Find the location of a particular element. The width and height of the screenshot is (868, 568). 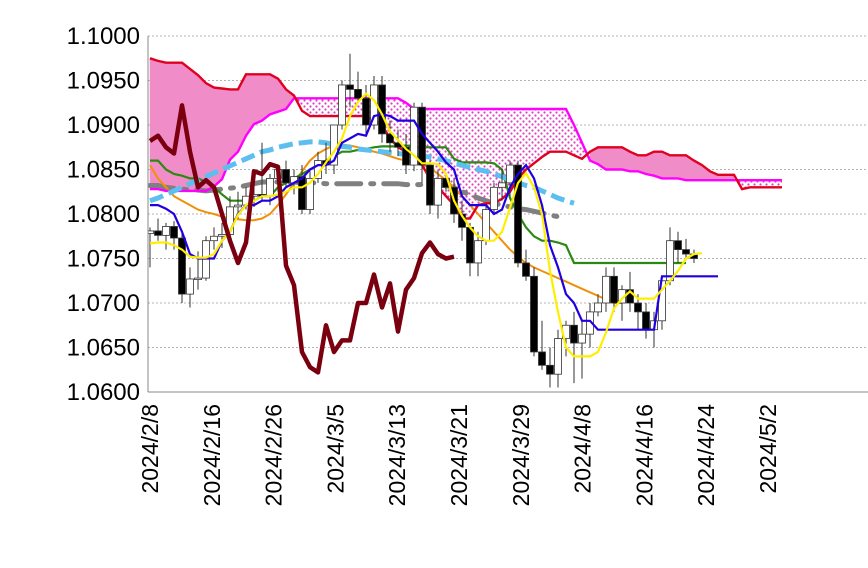

x-tick-label: 2024/3/21 is located at coordinates (459, 455).